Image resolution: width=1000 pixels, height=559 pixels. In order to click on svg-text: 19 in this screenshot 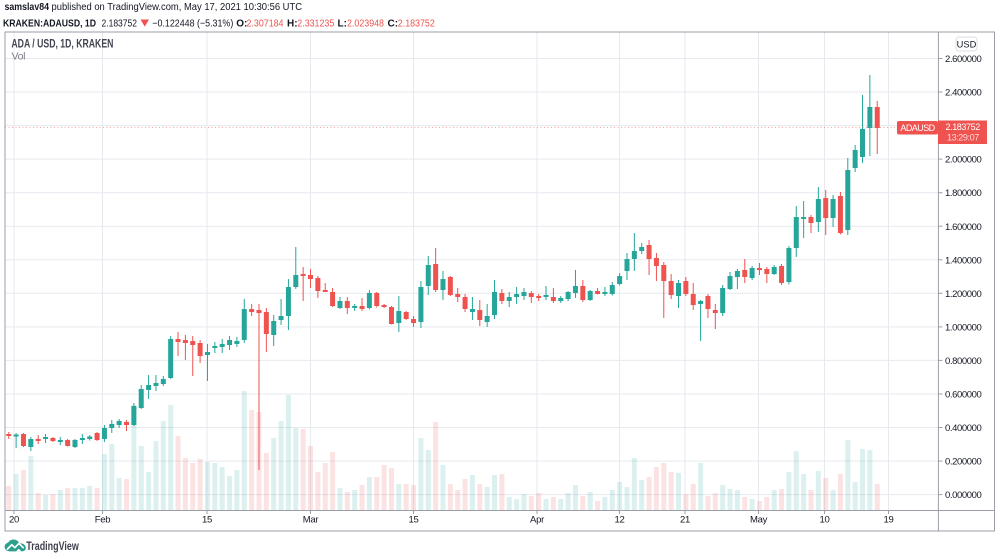, I will do `click(889, 520)`.